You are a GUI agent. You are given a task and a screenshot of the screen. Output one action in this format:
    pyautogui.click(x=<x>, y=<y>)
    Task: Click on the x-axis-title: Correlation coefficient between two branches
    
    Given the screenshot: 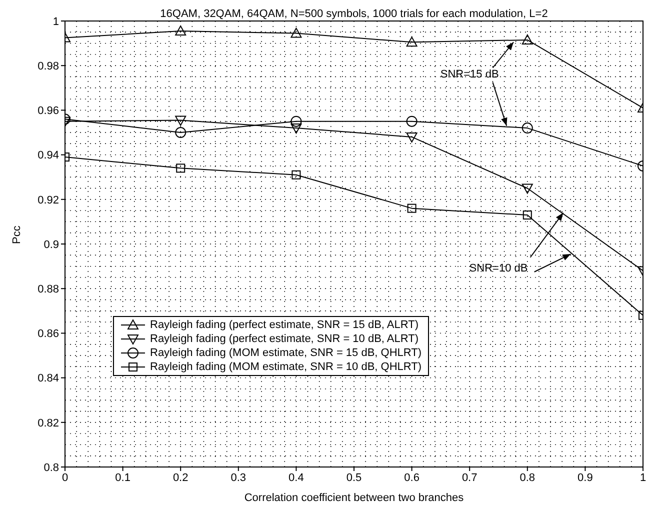 What is the action you would take?
    pyautogui.click(x=354, y=498)
    